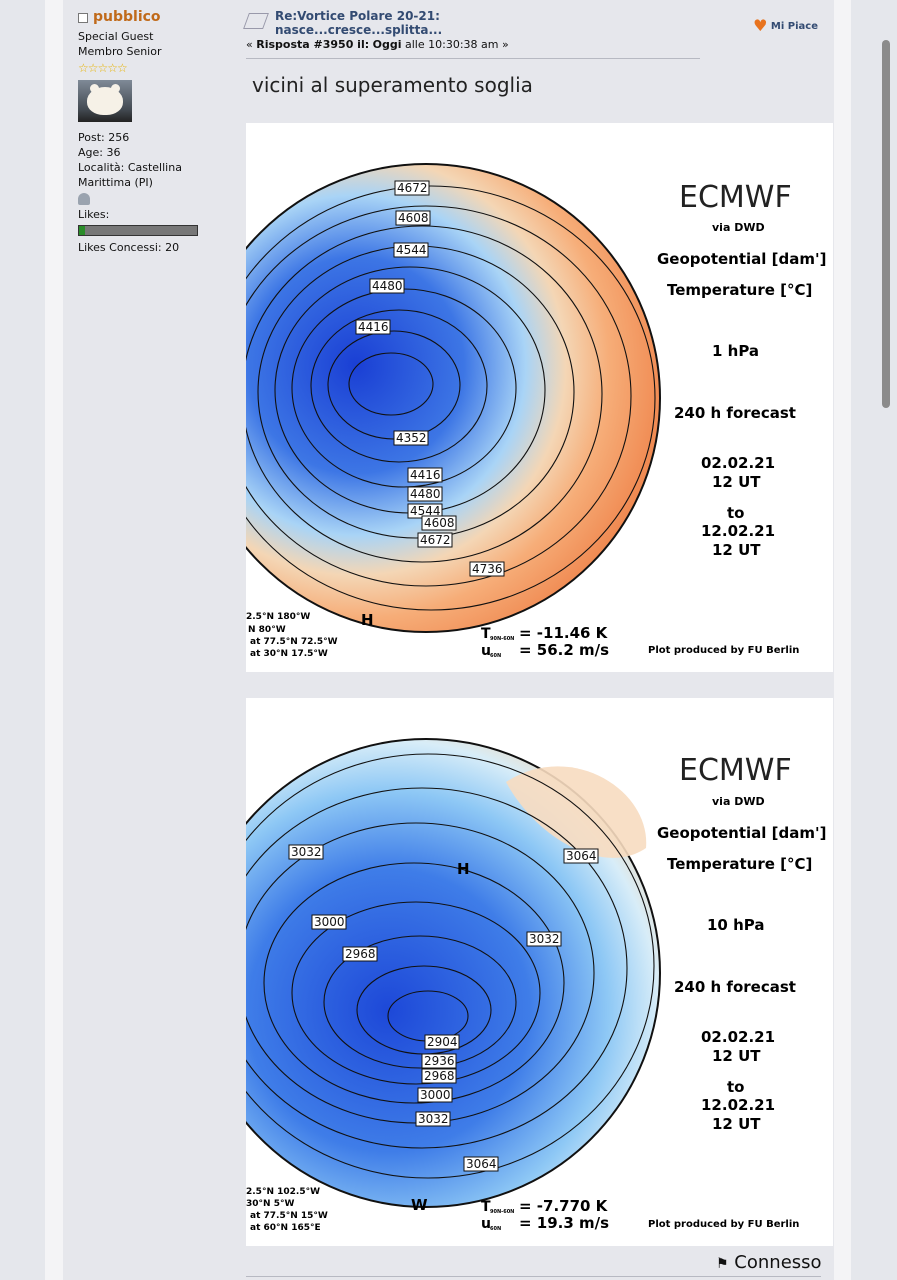 The height and width of the screenshot is (1280, 897). What do you see at coordinates (886, 224) in the screenshot?
I see `scrollbar-thumb` at bounding box center [886, 224].